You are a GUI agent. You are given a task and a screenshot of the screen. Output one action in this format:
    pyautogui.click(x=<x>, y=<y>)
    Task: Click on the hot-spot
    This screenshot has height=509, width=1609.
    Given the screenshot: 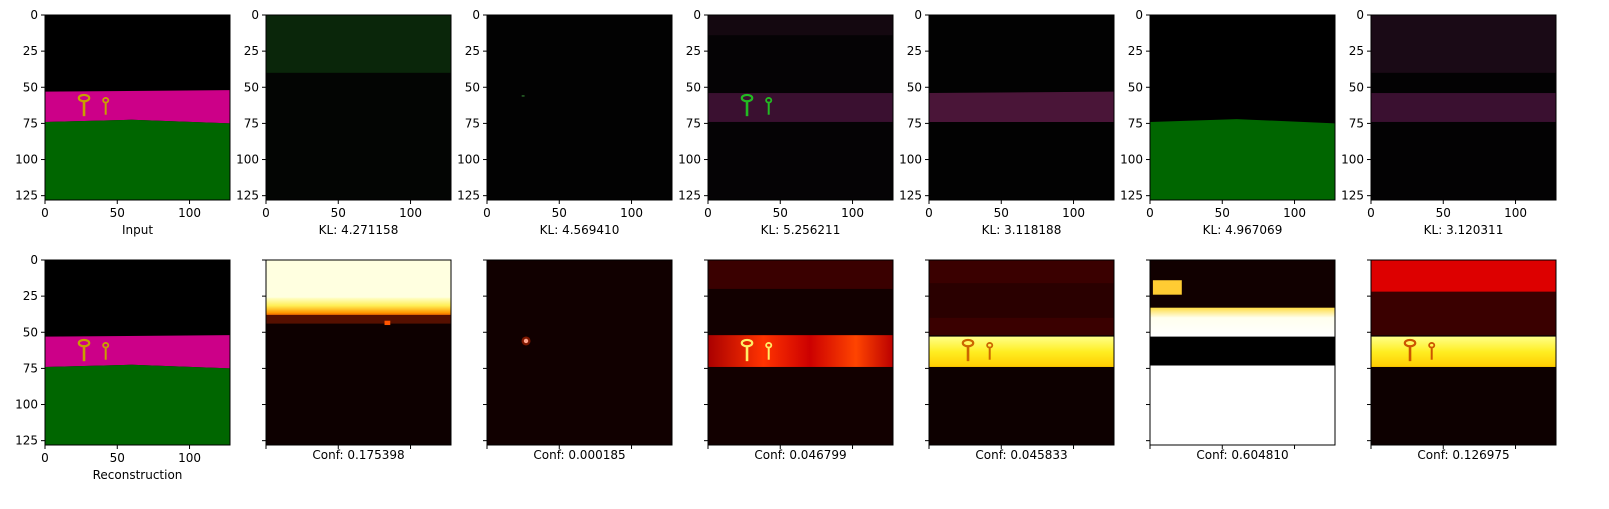 What is the action you would take?
    pyautogui.click(x=387, y=323)
    